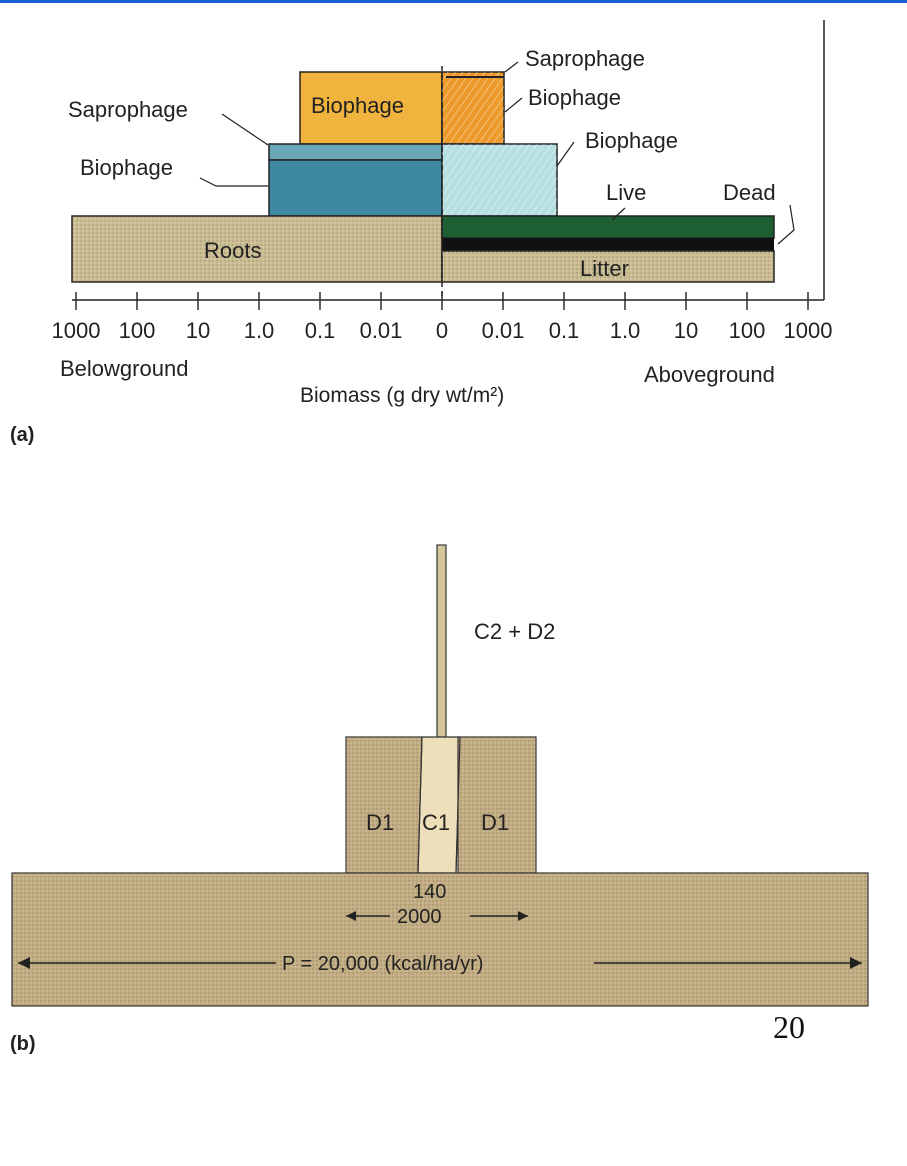 This screenshot has height=1166, width=907. Describe the element at coordinates (608, 244) in the screenshot. I see `dead-band` at that location.